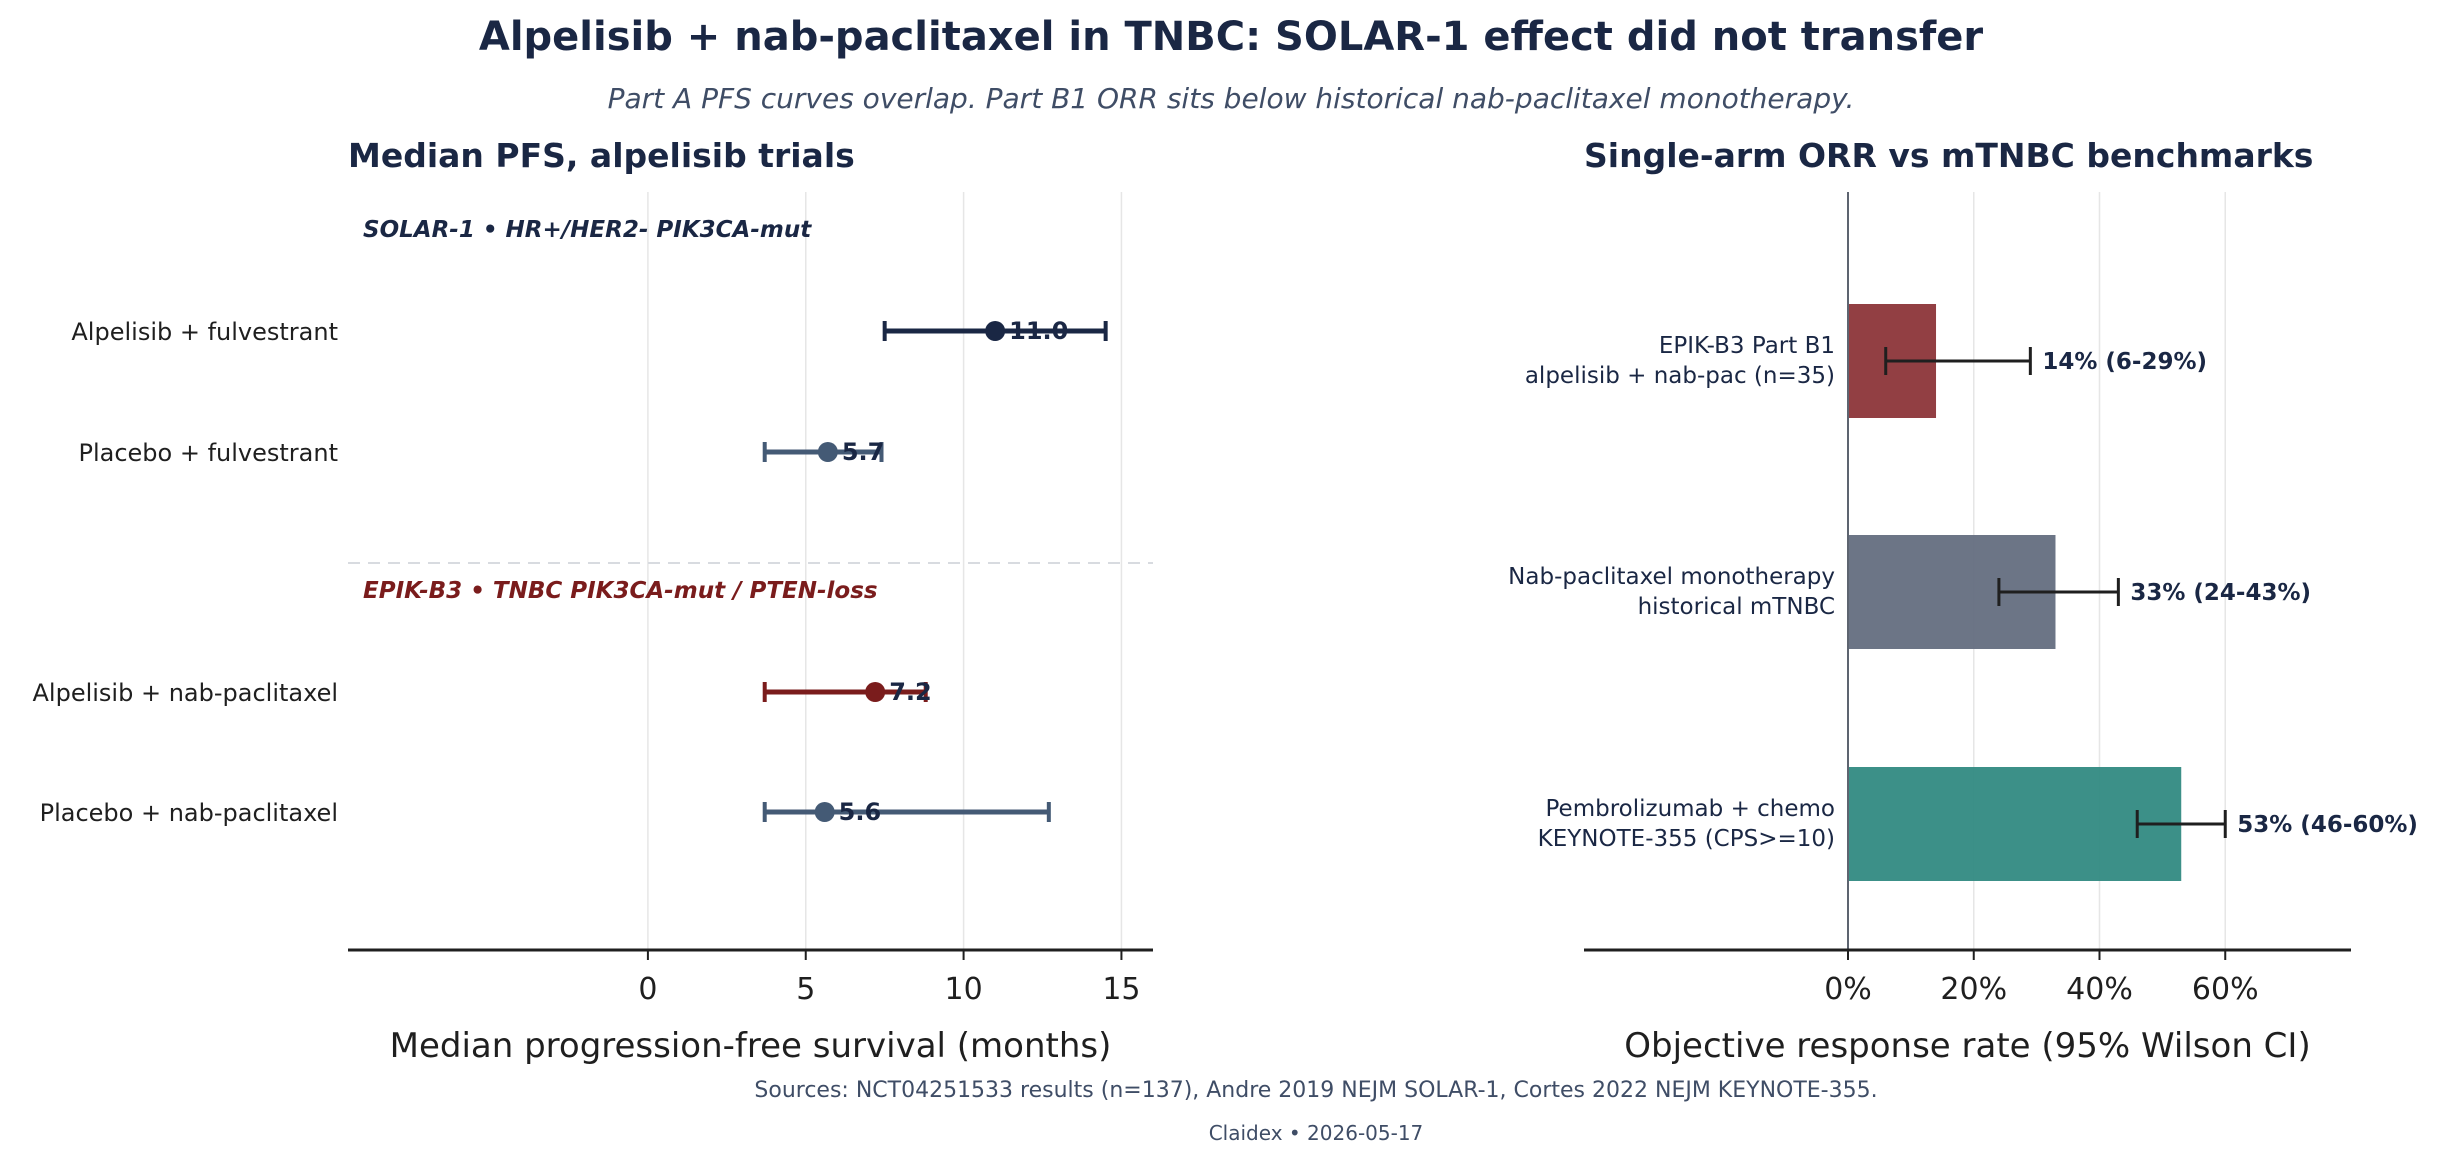  Describe the element at coordinates (2225, 989) in the screenshot. I see `right-tick-label: 60%` at that location.